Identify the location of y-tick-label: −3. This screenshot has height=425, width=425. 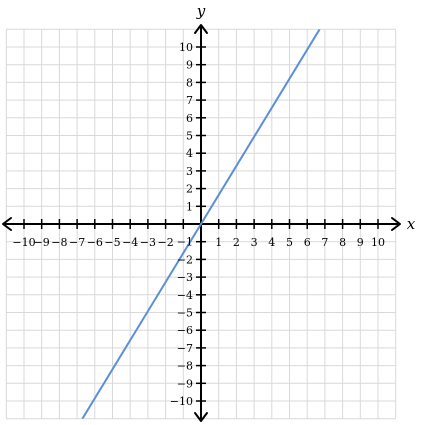
(185, 277).